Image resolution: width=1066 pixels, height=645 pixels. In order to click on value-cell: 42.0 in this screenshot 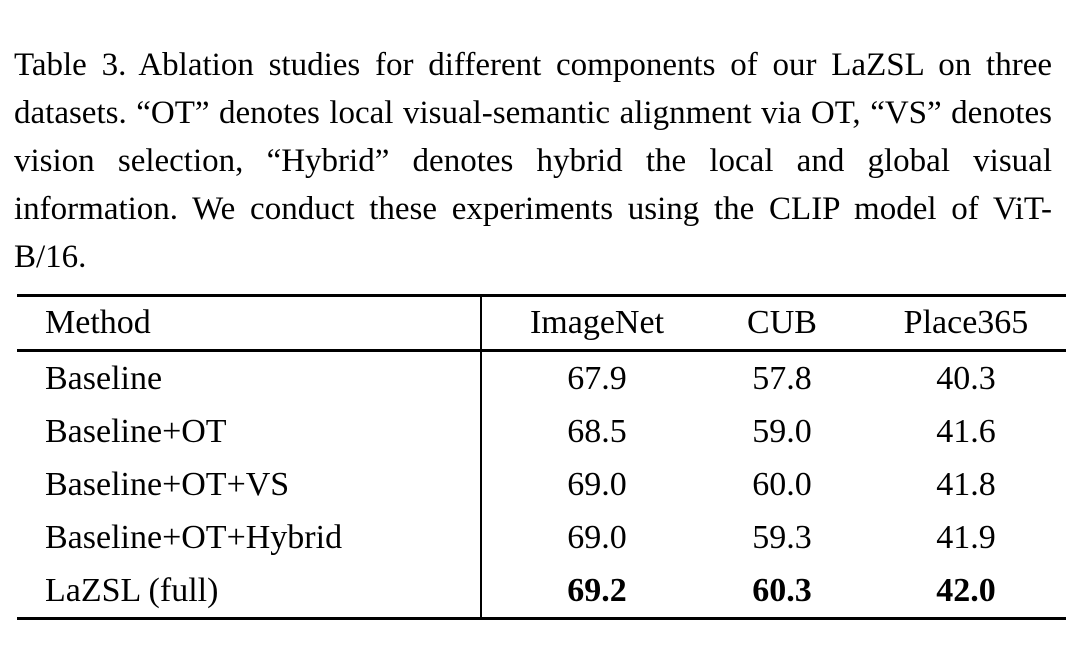, I will do `click(966, 590)`.